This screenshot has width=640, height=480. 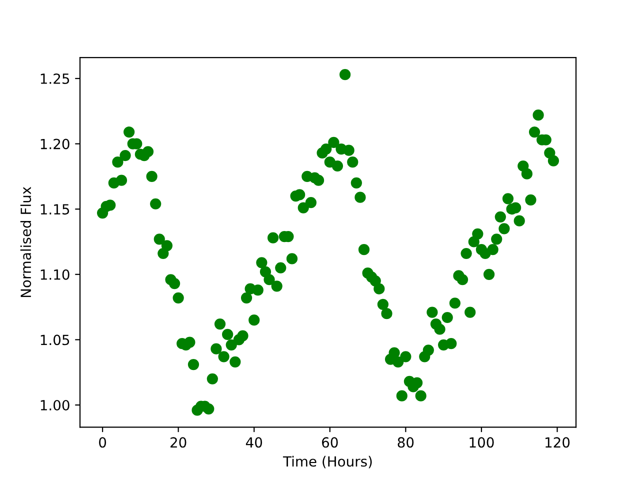 What do you see at coordinates (55, 405) in the screenshot?
I see `y-tick-label: 1.00` at bounding box center [55, 405].